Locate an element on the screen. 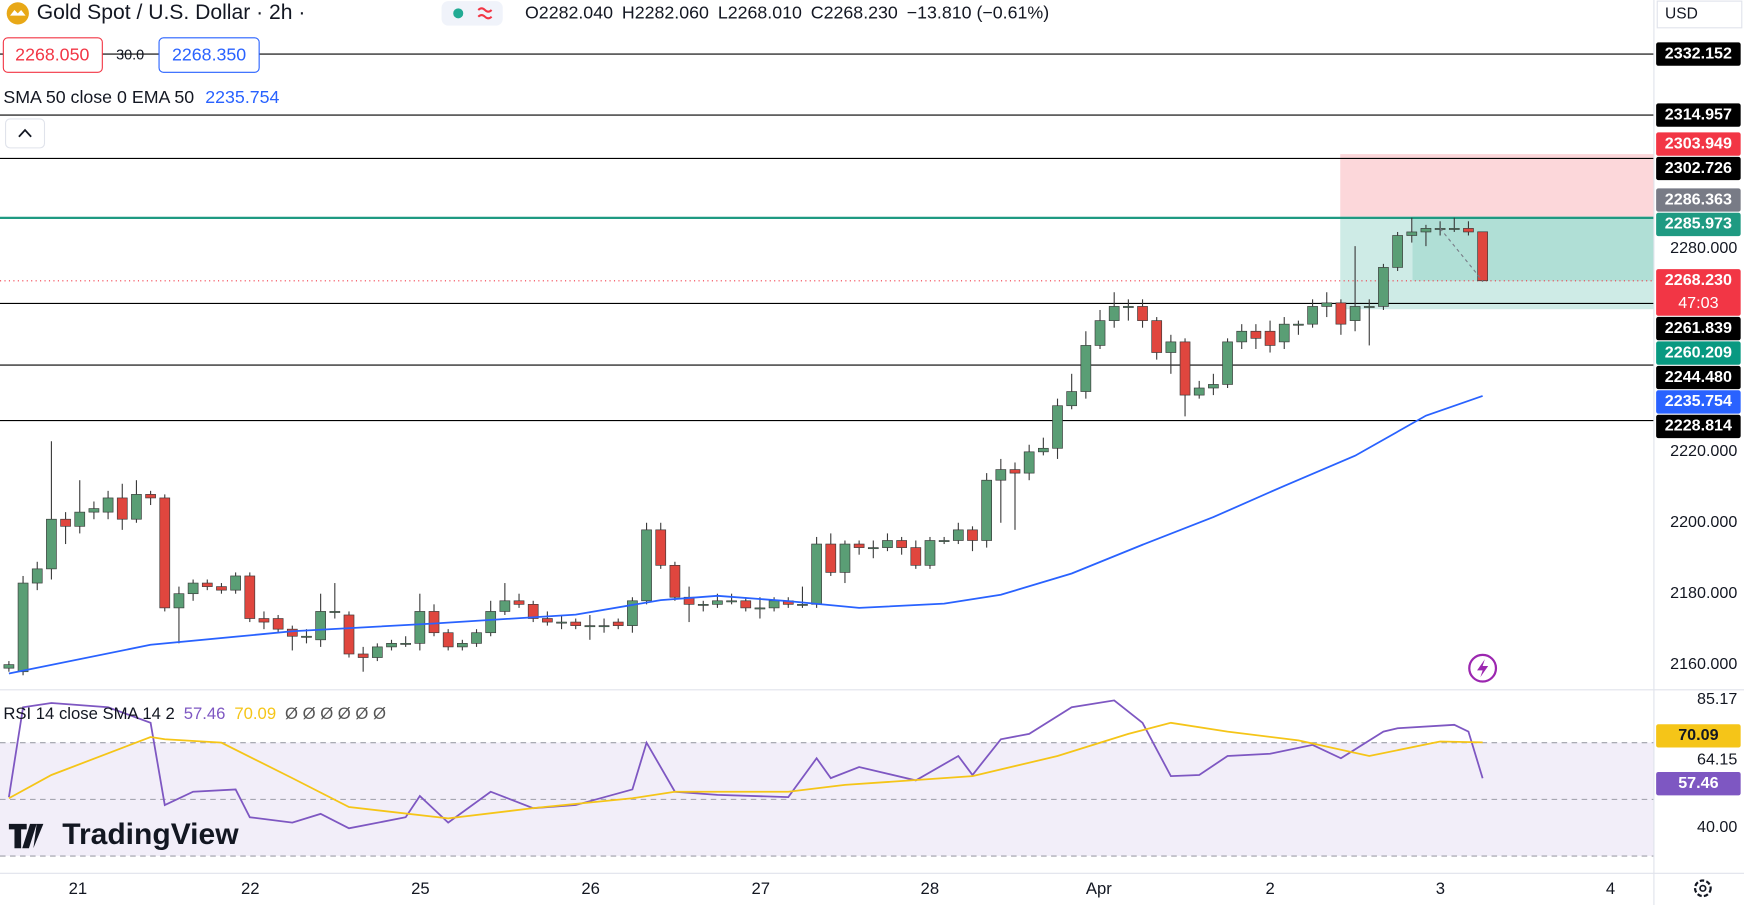  ema-label: 2235.754 is located at coordinates (1698, 401).